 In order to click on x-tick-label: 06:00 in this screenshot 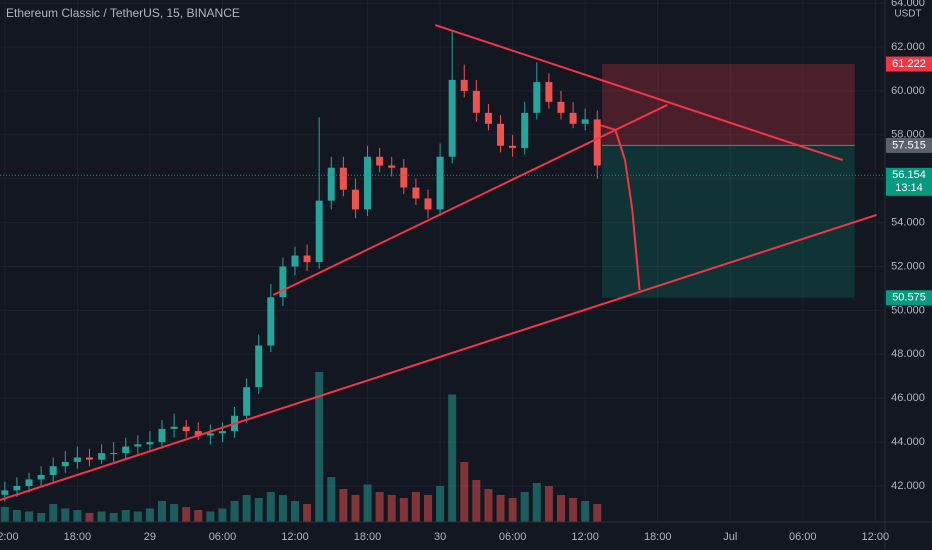, I will do `click(513, 537)`.